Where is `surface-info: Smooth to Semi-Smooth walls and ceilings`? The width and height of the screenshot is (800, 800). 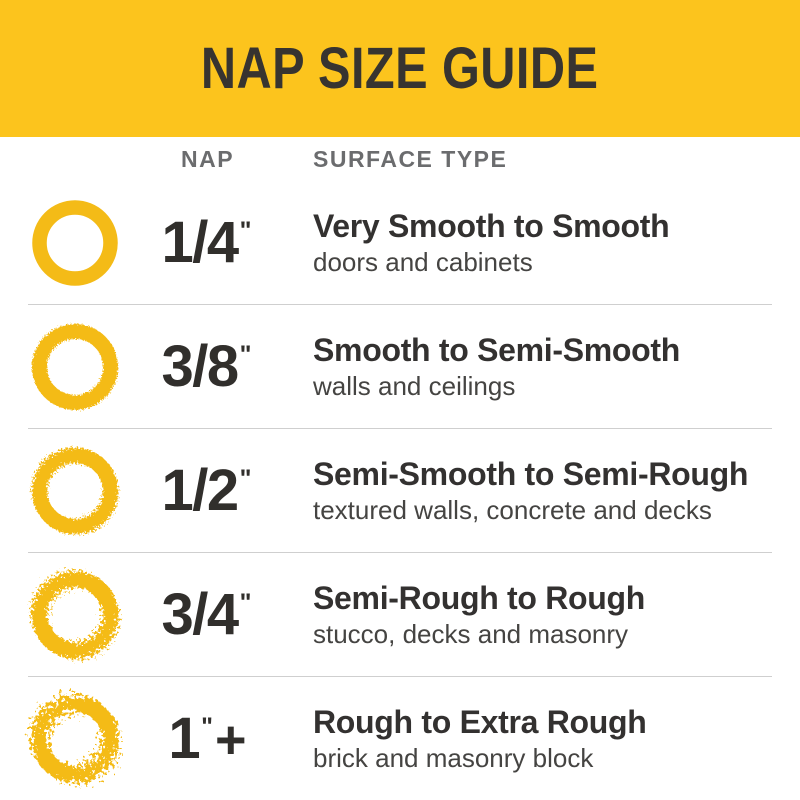 surface-info: Smooth to Semi-Smooth walls and ceilings is located at coordinates (472, 366).